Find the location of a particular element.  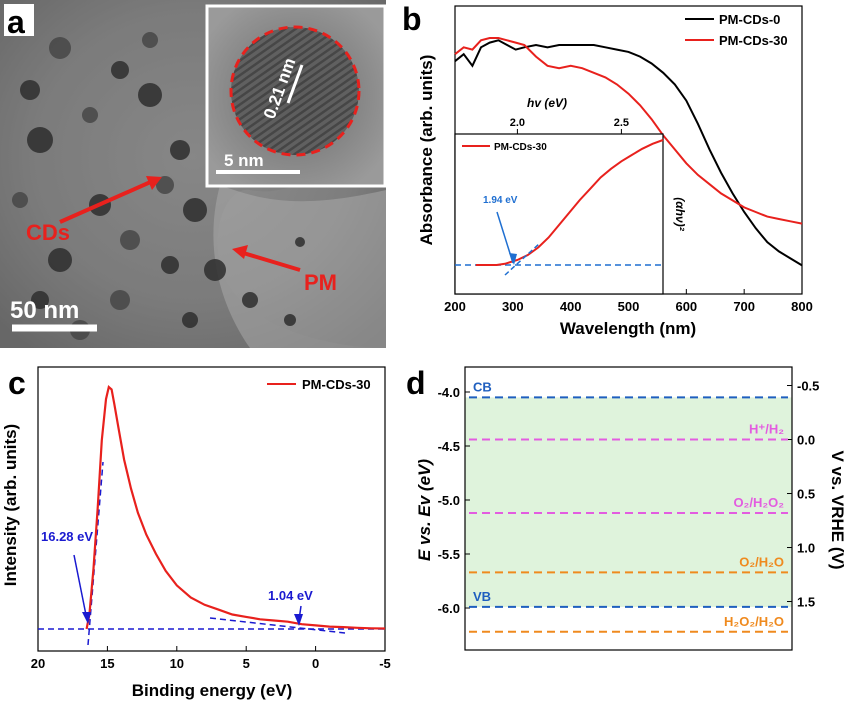

cutoff-arrow is located at coordinates (80, 587).